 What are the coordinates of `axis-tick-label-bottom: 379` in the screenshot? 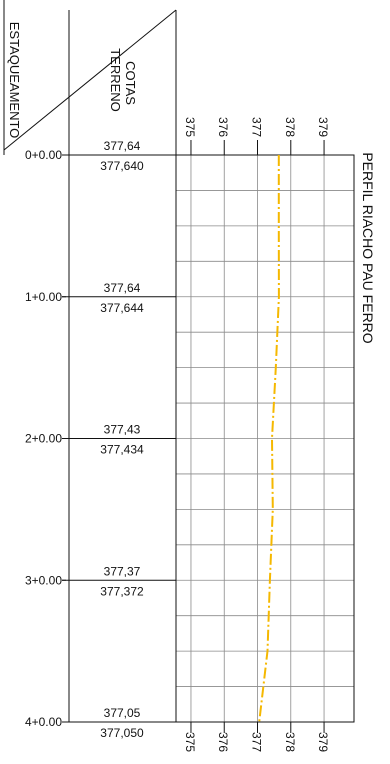 It's located at (323, 742).